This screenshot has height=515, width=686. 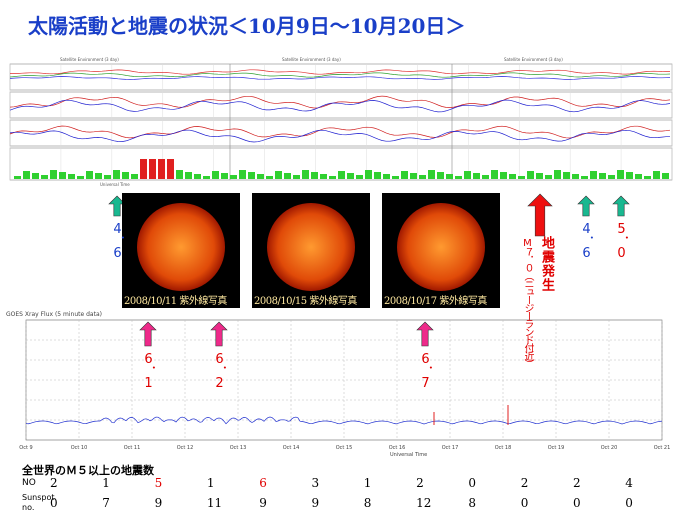 What do you see at coordinates (219, 370) in the screenshot?
I see `marker-label: 6．2` at bounding box center [219, 370].